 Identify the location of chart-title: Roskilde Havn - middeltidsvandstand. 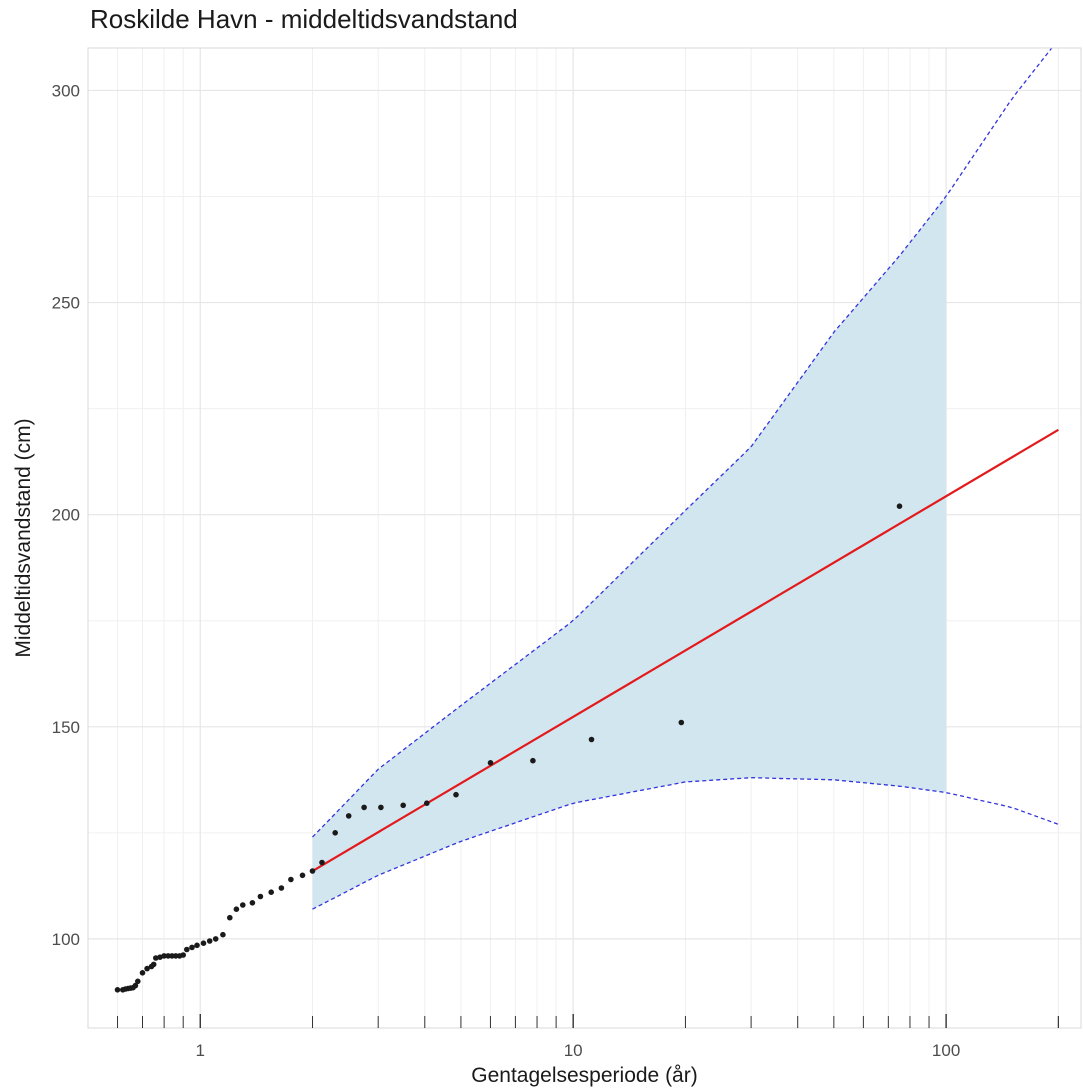
(304, 19).